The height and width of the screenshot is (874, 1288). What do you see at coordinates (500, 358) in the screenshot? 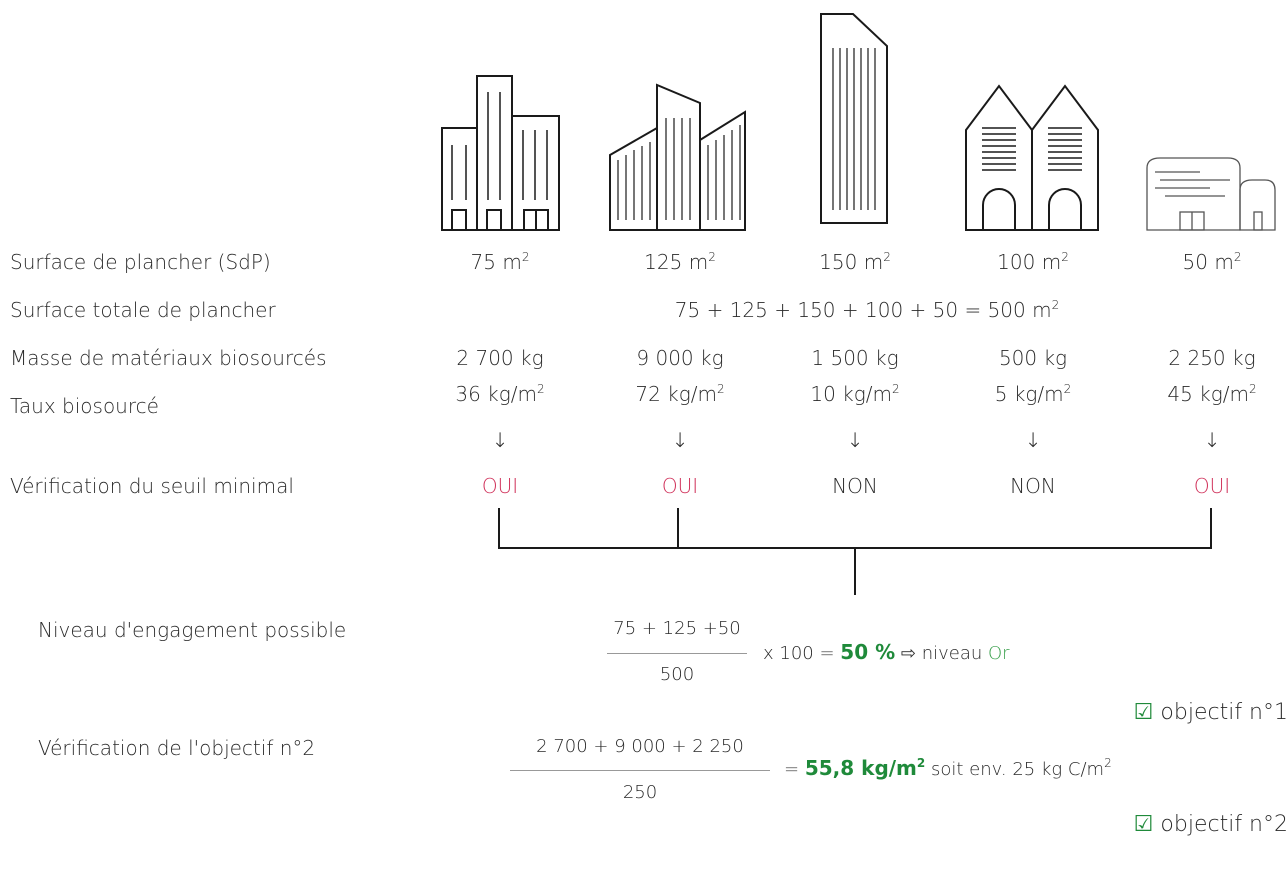
I see `masse-value: 2 700 kg` at bounding box center [500, 358].